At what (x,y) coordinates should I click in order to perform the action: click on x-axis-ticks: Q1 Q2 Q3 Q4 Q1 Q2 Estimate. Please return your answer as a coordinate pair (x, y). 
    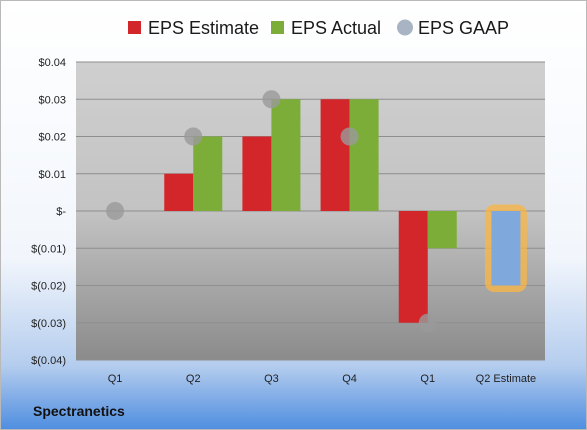
    Looking at the image, I should click on (322, 379).